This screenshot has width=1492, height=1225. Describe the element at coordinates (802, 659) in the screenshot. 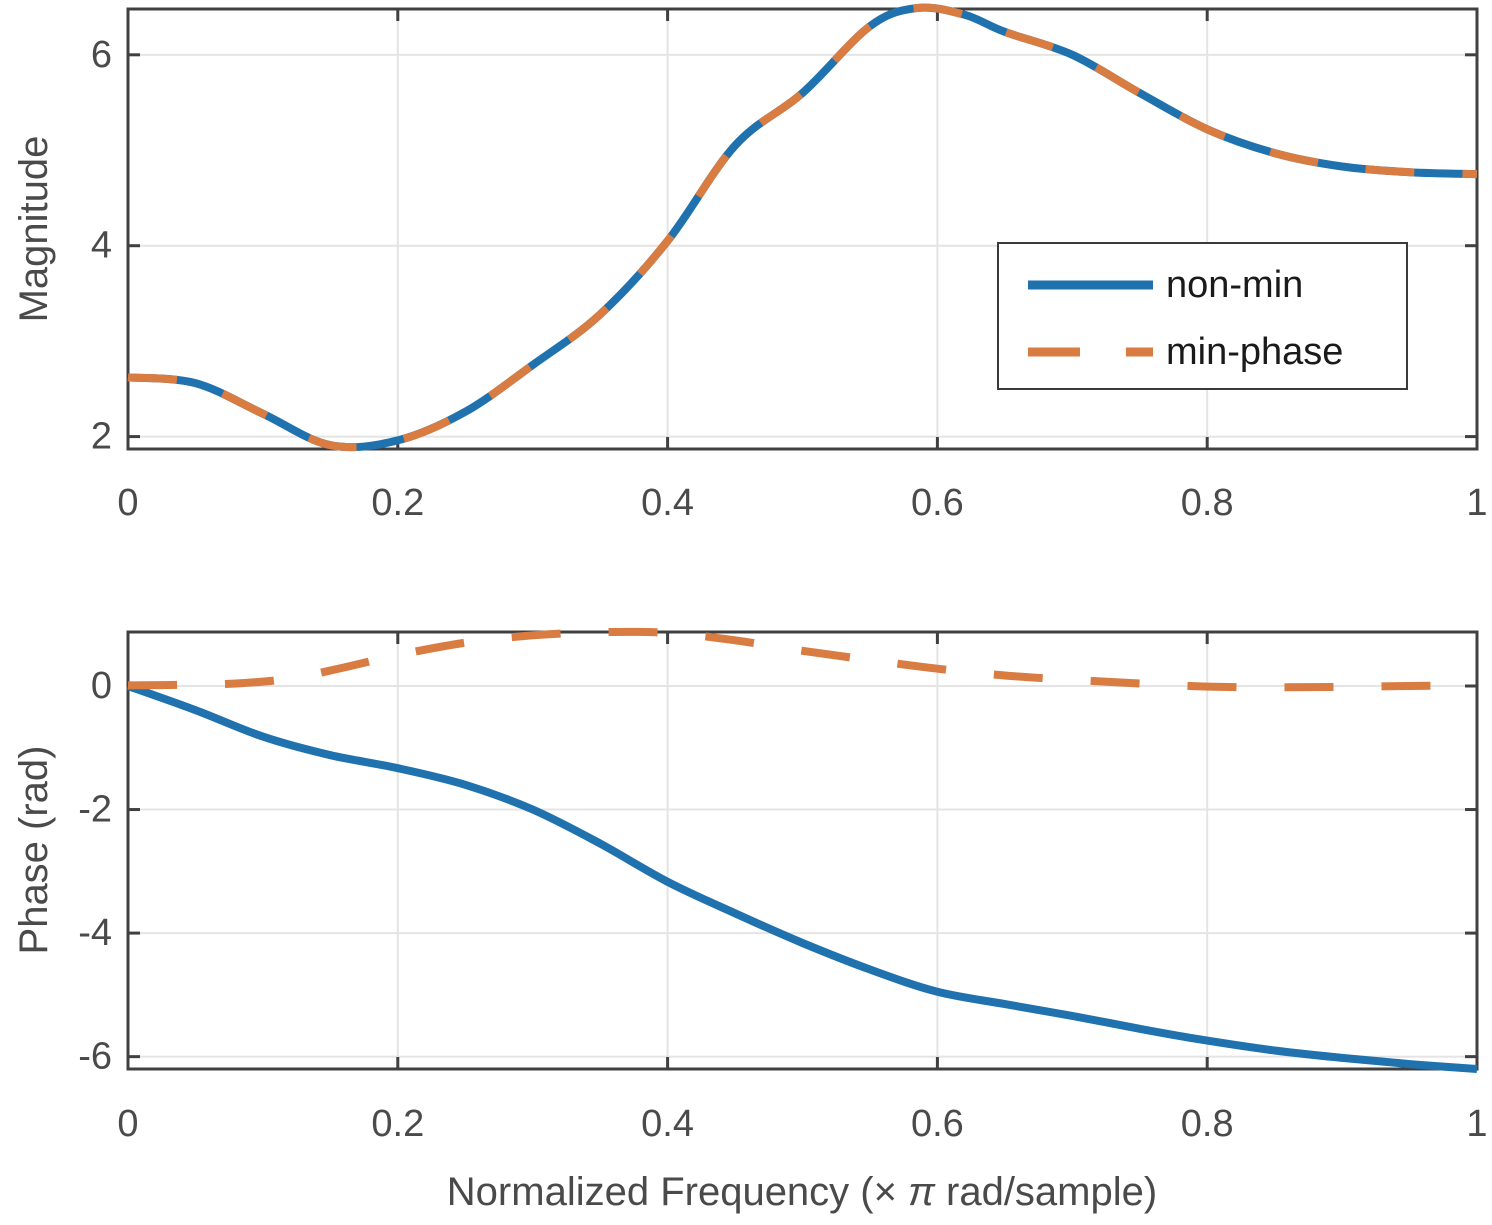

I see `series-min-phase` at that location.